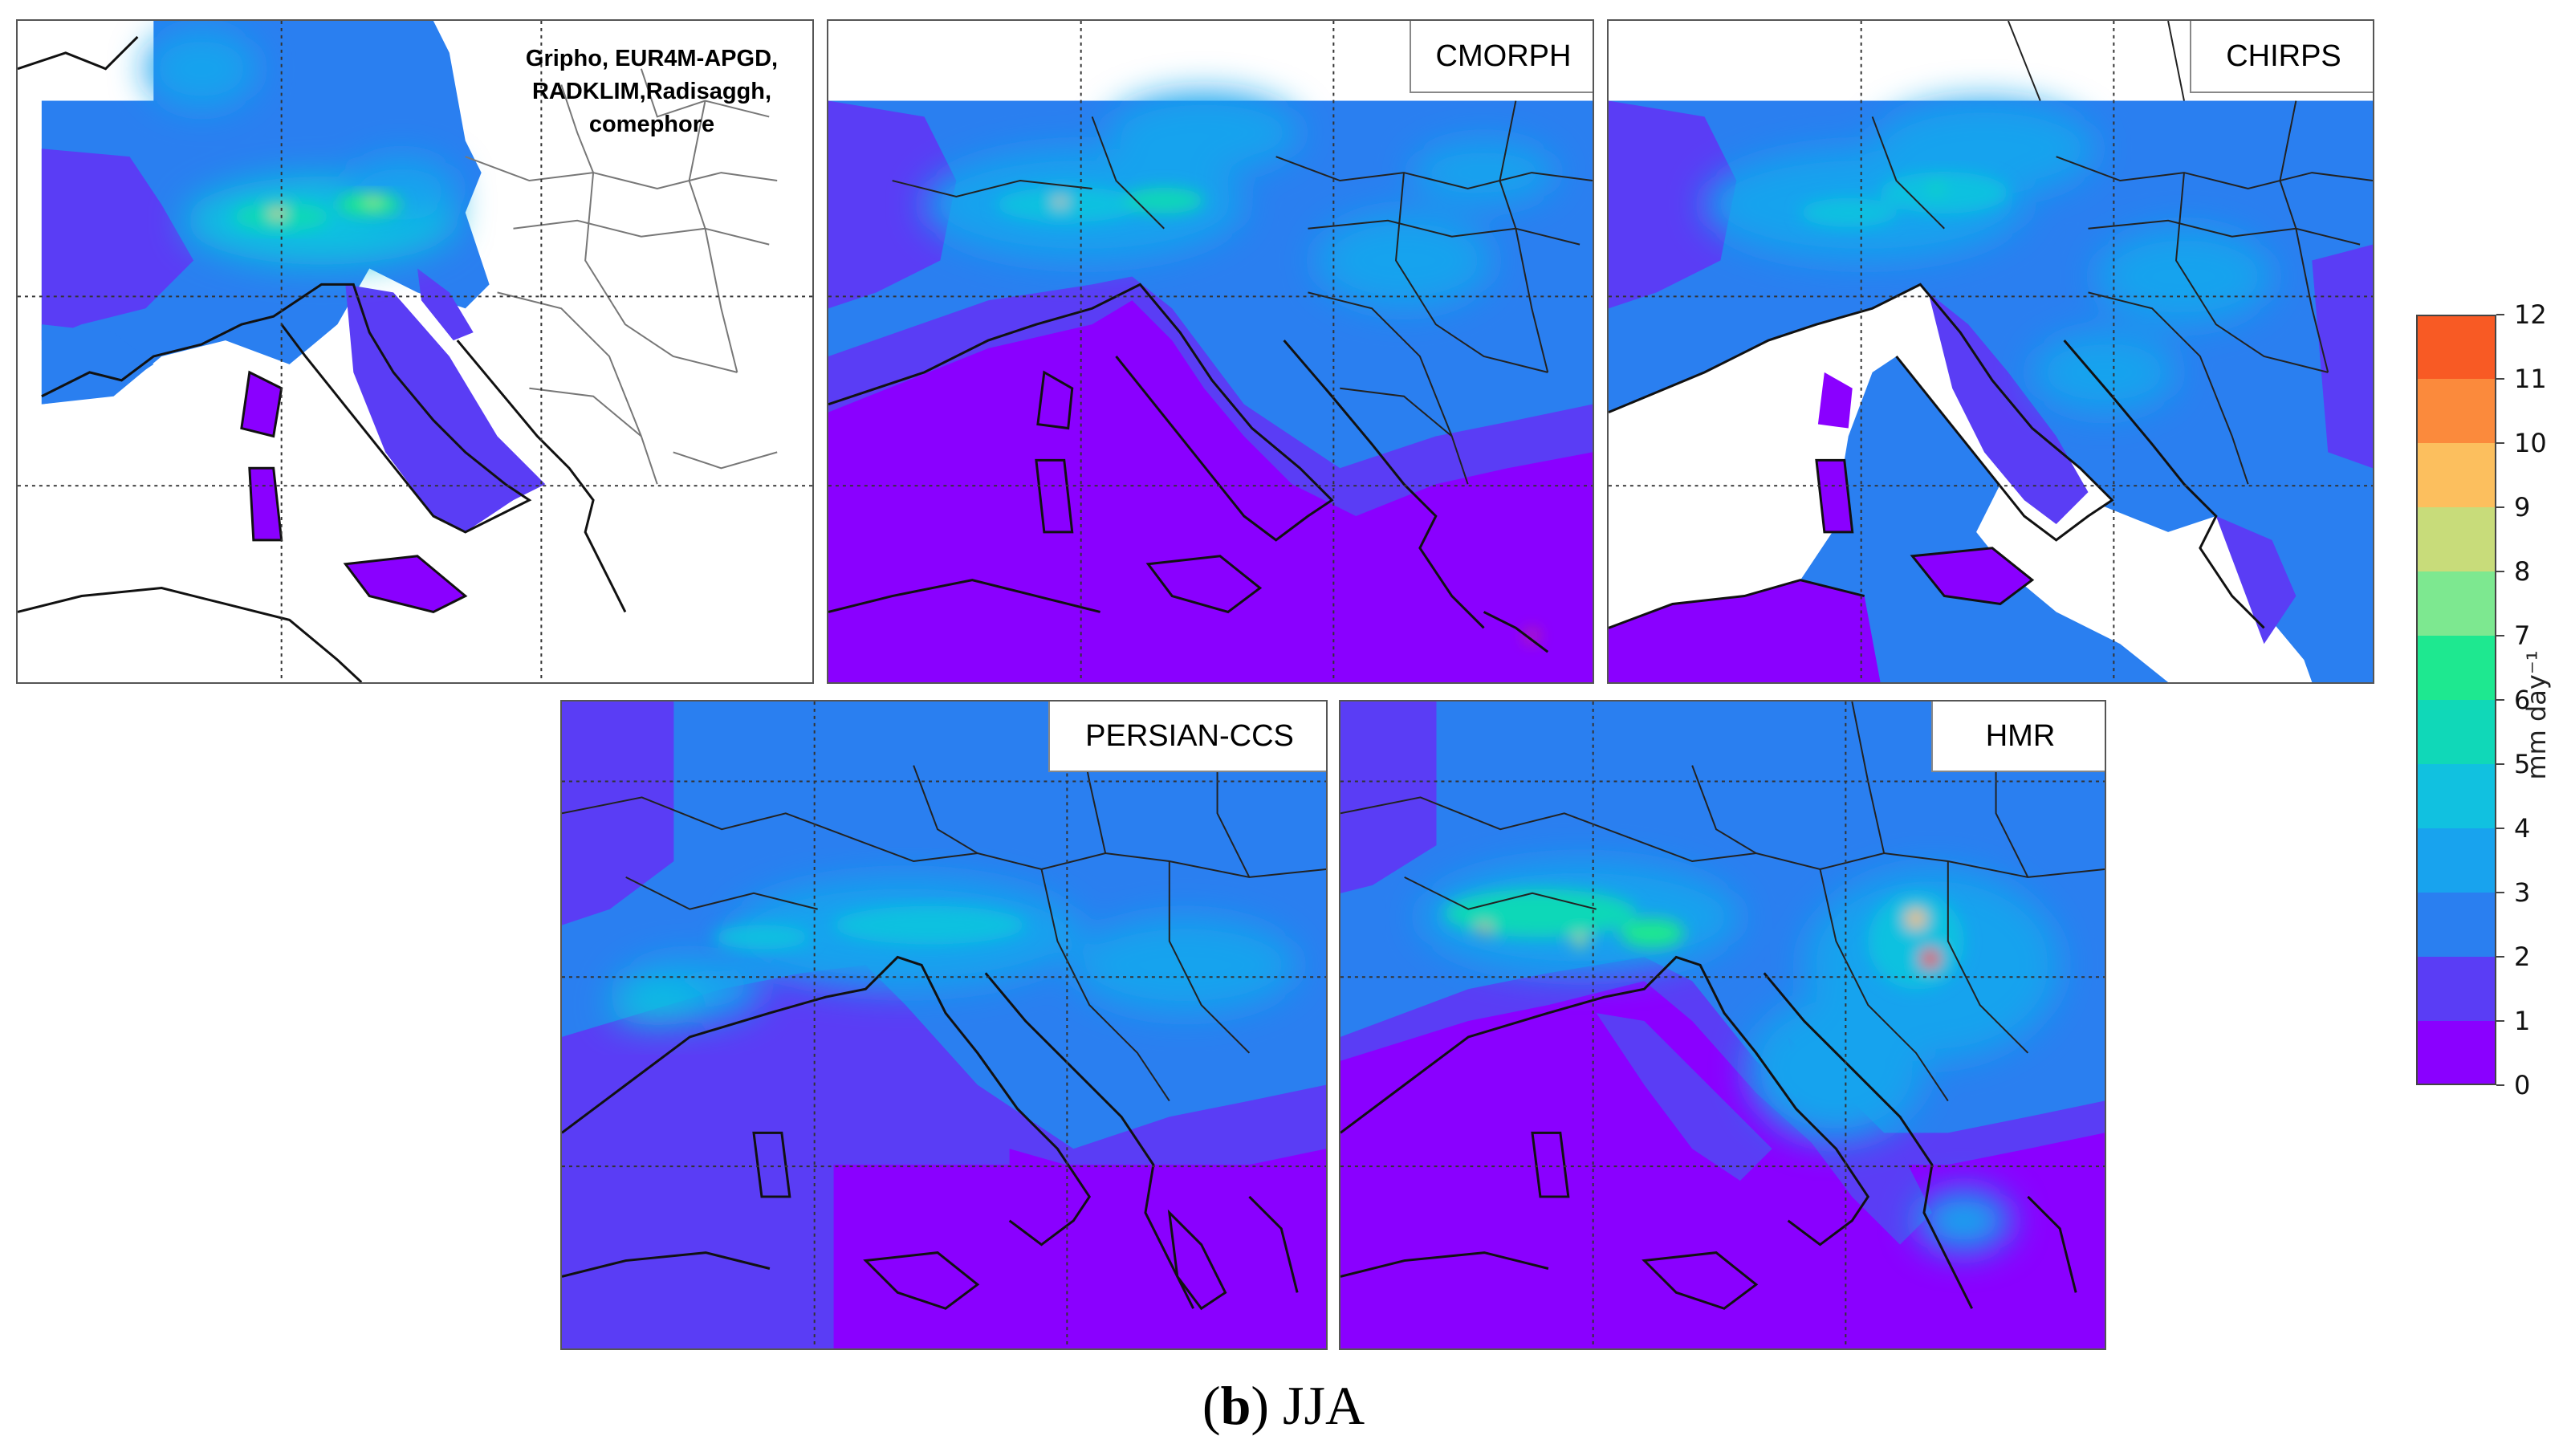  Describe the element at coordinates (2522, 957) in the screenshot. I see `colorbar-tick-label: 2` at that location.